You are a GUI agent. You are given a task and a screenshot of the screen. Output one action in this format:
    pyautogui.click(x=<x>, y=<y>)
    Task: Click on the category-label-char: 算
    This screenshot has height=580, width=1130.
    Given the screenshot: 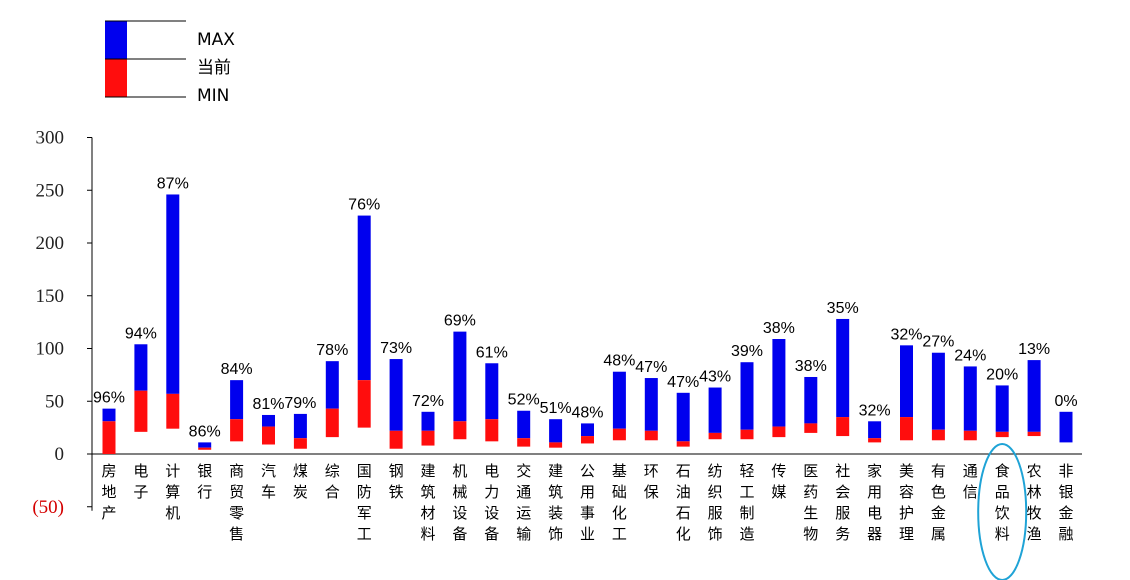 What is the action you would take?
    pyautogui.click(x=172, y=492)
    